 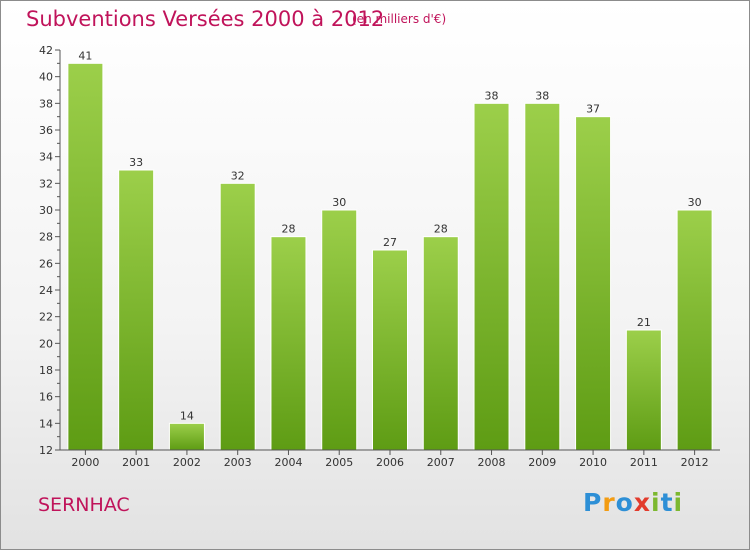 What do you see at coordinates (695, 462) in the screenshot?
I see `x-tick-label: 2012` at bounding box center [695, 462].